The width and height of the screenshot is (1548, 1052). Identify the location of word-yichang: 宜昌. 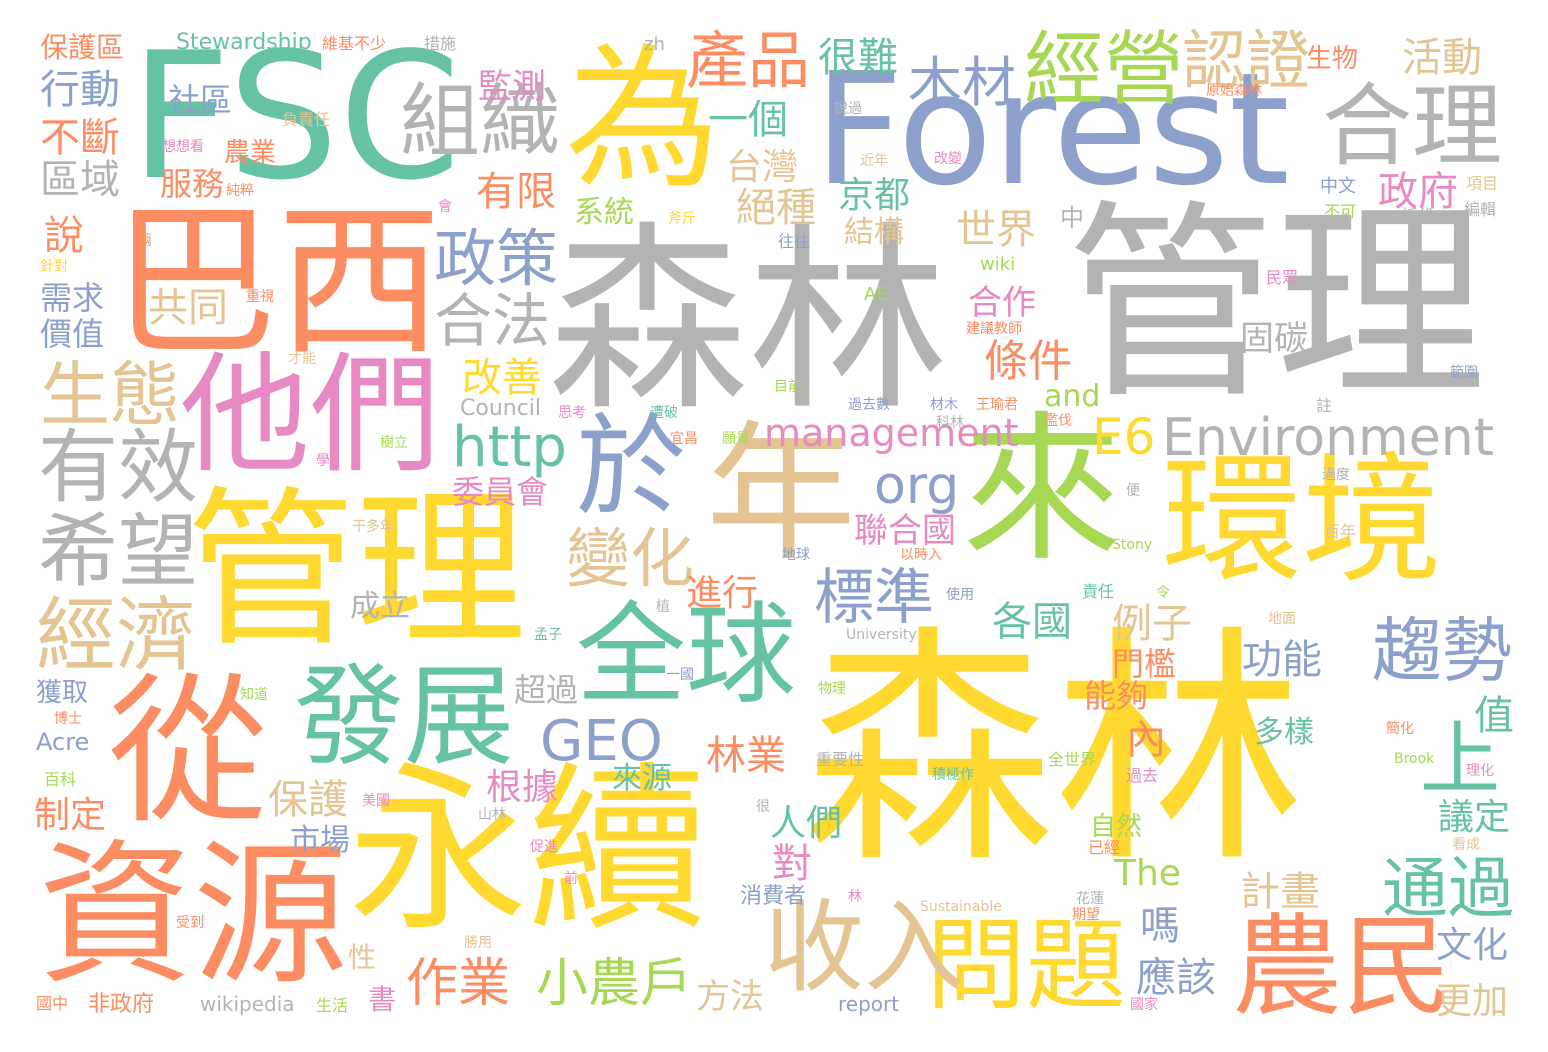
(684, 439).